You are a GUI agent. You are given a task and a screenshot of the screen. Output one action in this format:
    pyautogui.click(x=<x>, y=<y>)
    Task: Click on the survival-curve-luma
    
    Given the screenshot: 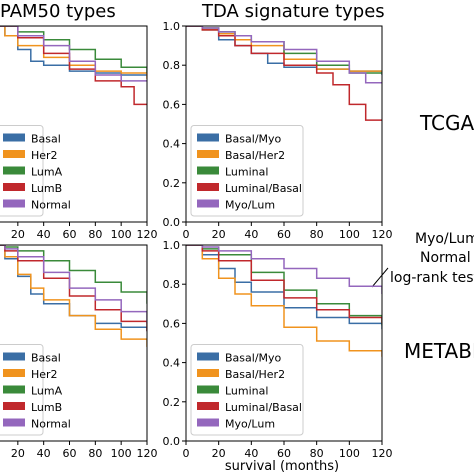 What is the action you would take?
    pyautogui.click(x=73, y=274)
    